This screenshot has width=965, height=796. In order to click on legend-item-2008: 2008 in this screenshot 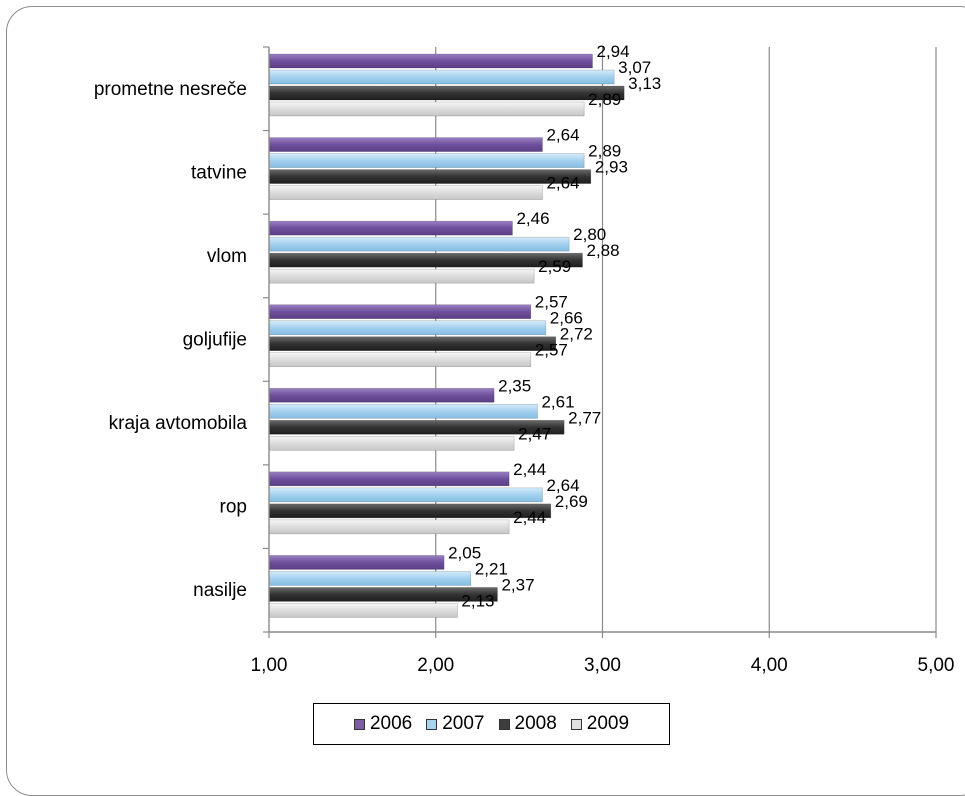, I will do `click(527, 724)`.